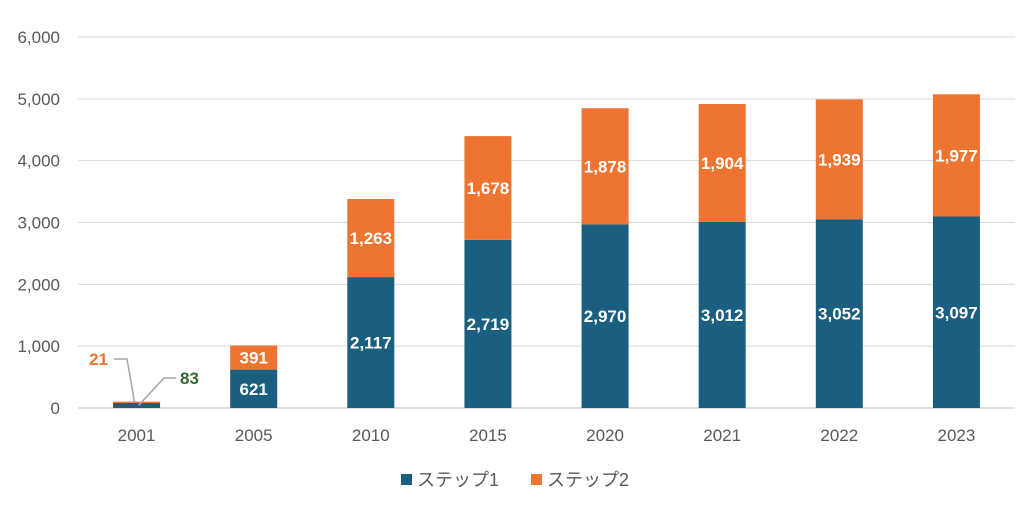 This screenshot has width=1026, height=505. I want to click on x-axis-ticks: 2001 2005 2010 2015 2020 2021 2022 2023, so click(547, 435).